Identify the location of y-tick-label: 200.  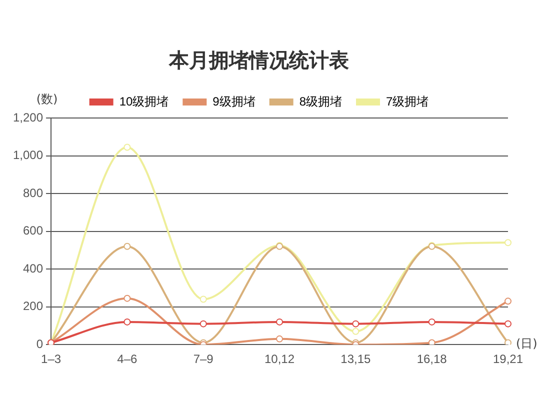
(33, 306).